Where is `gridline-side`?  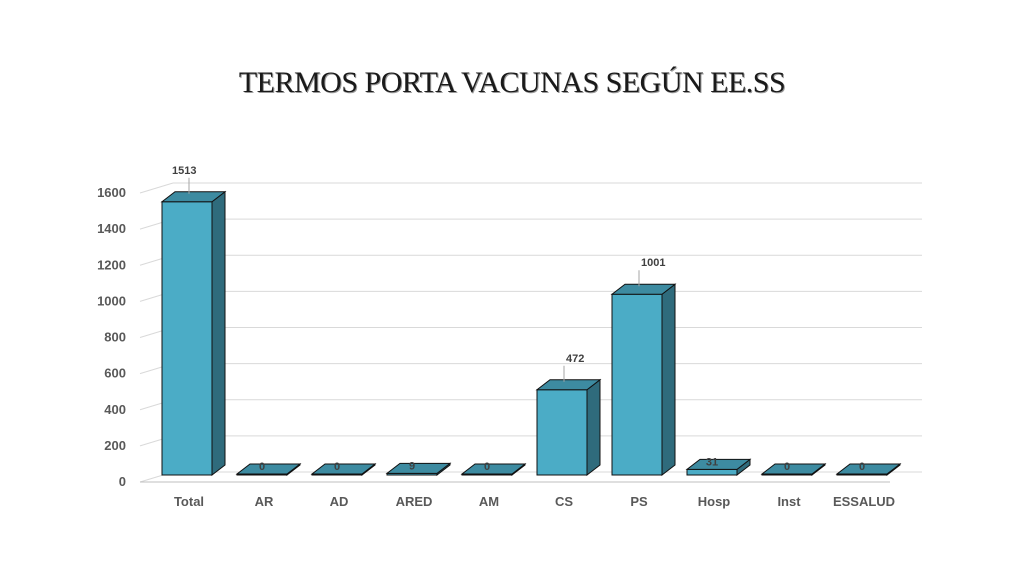
gridline-side is located at coordinates (156, 188).